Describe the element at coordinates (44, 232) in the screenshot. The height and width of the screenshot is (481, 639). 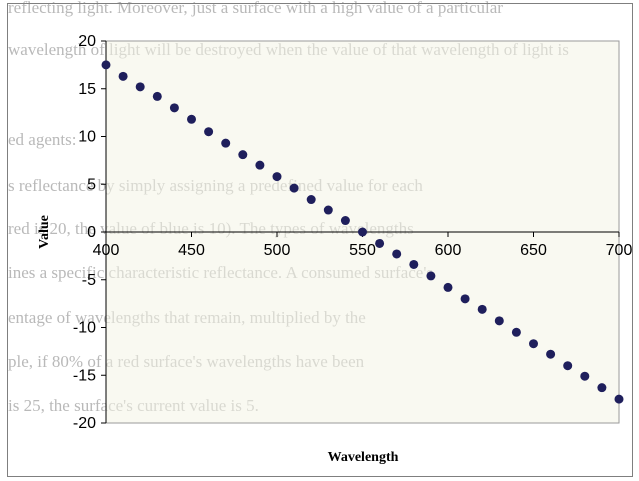
I see `y-axis-title: Value` at that location.